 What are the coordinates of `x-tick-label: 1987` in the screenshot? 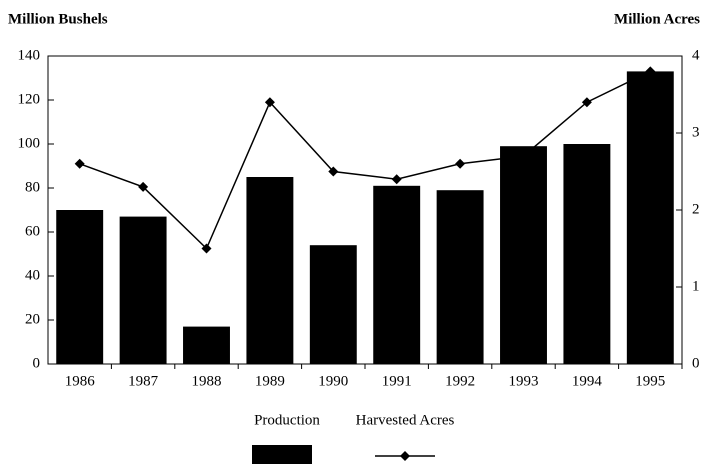 It's located at (143, 381).